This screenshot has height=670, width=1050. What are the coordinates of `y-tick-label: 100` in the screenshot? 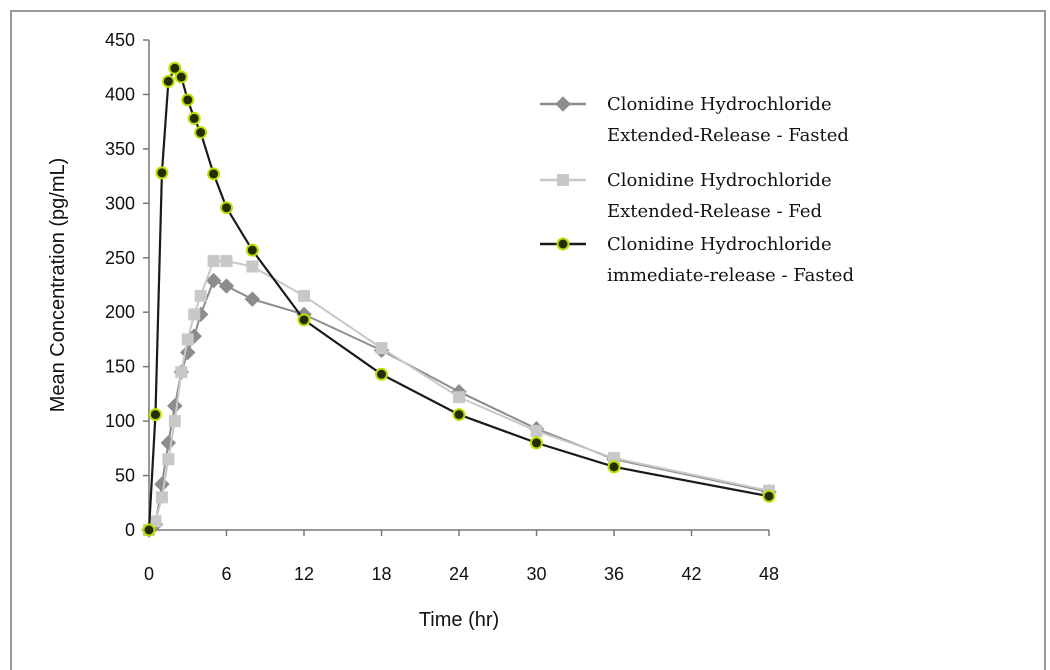 It's located at (120, 421).